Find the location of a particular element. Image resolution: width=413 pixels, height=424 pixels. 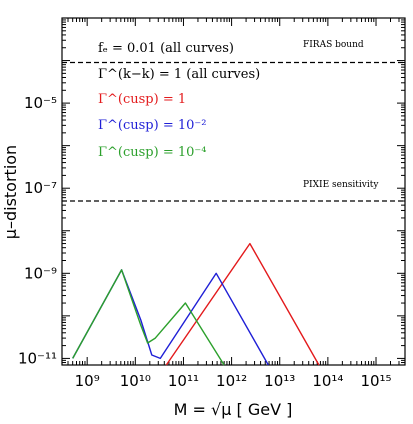

pixie-label: PIXIE sensitivity is located at coordinates (341, 185).